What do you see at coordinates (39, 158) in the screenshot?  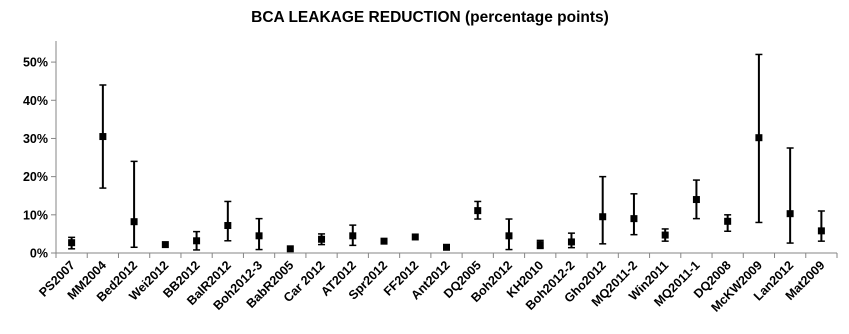 I see `y-axis-ticks: 0% 10% 20% 30% 40% 50%` at bounding box center [39, 158].